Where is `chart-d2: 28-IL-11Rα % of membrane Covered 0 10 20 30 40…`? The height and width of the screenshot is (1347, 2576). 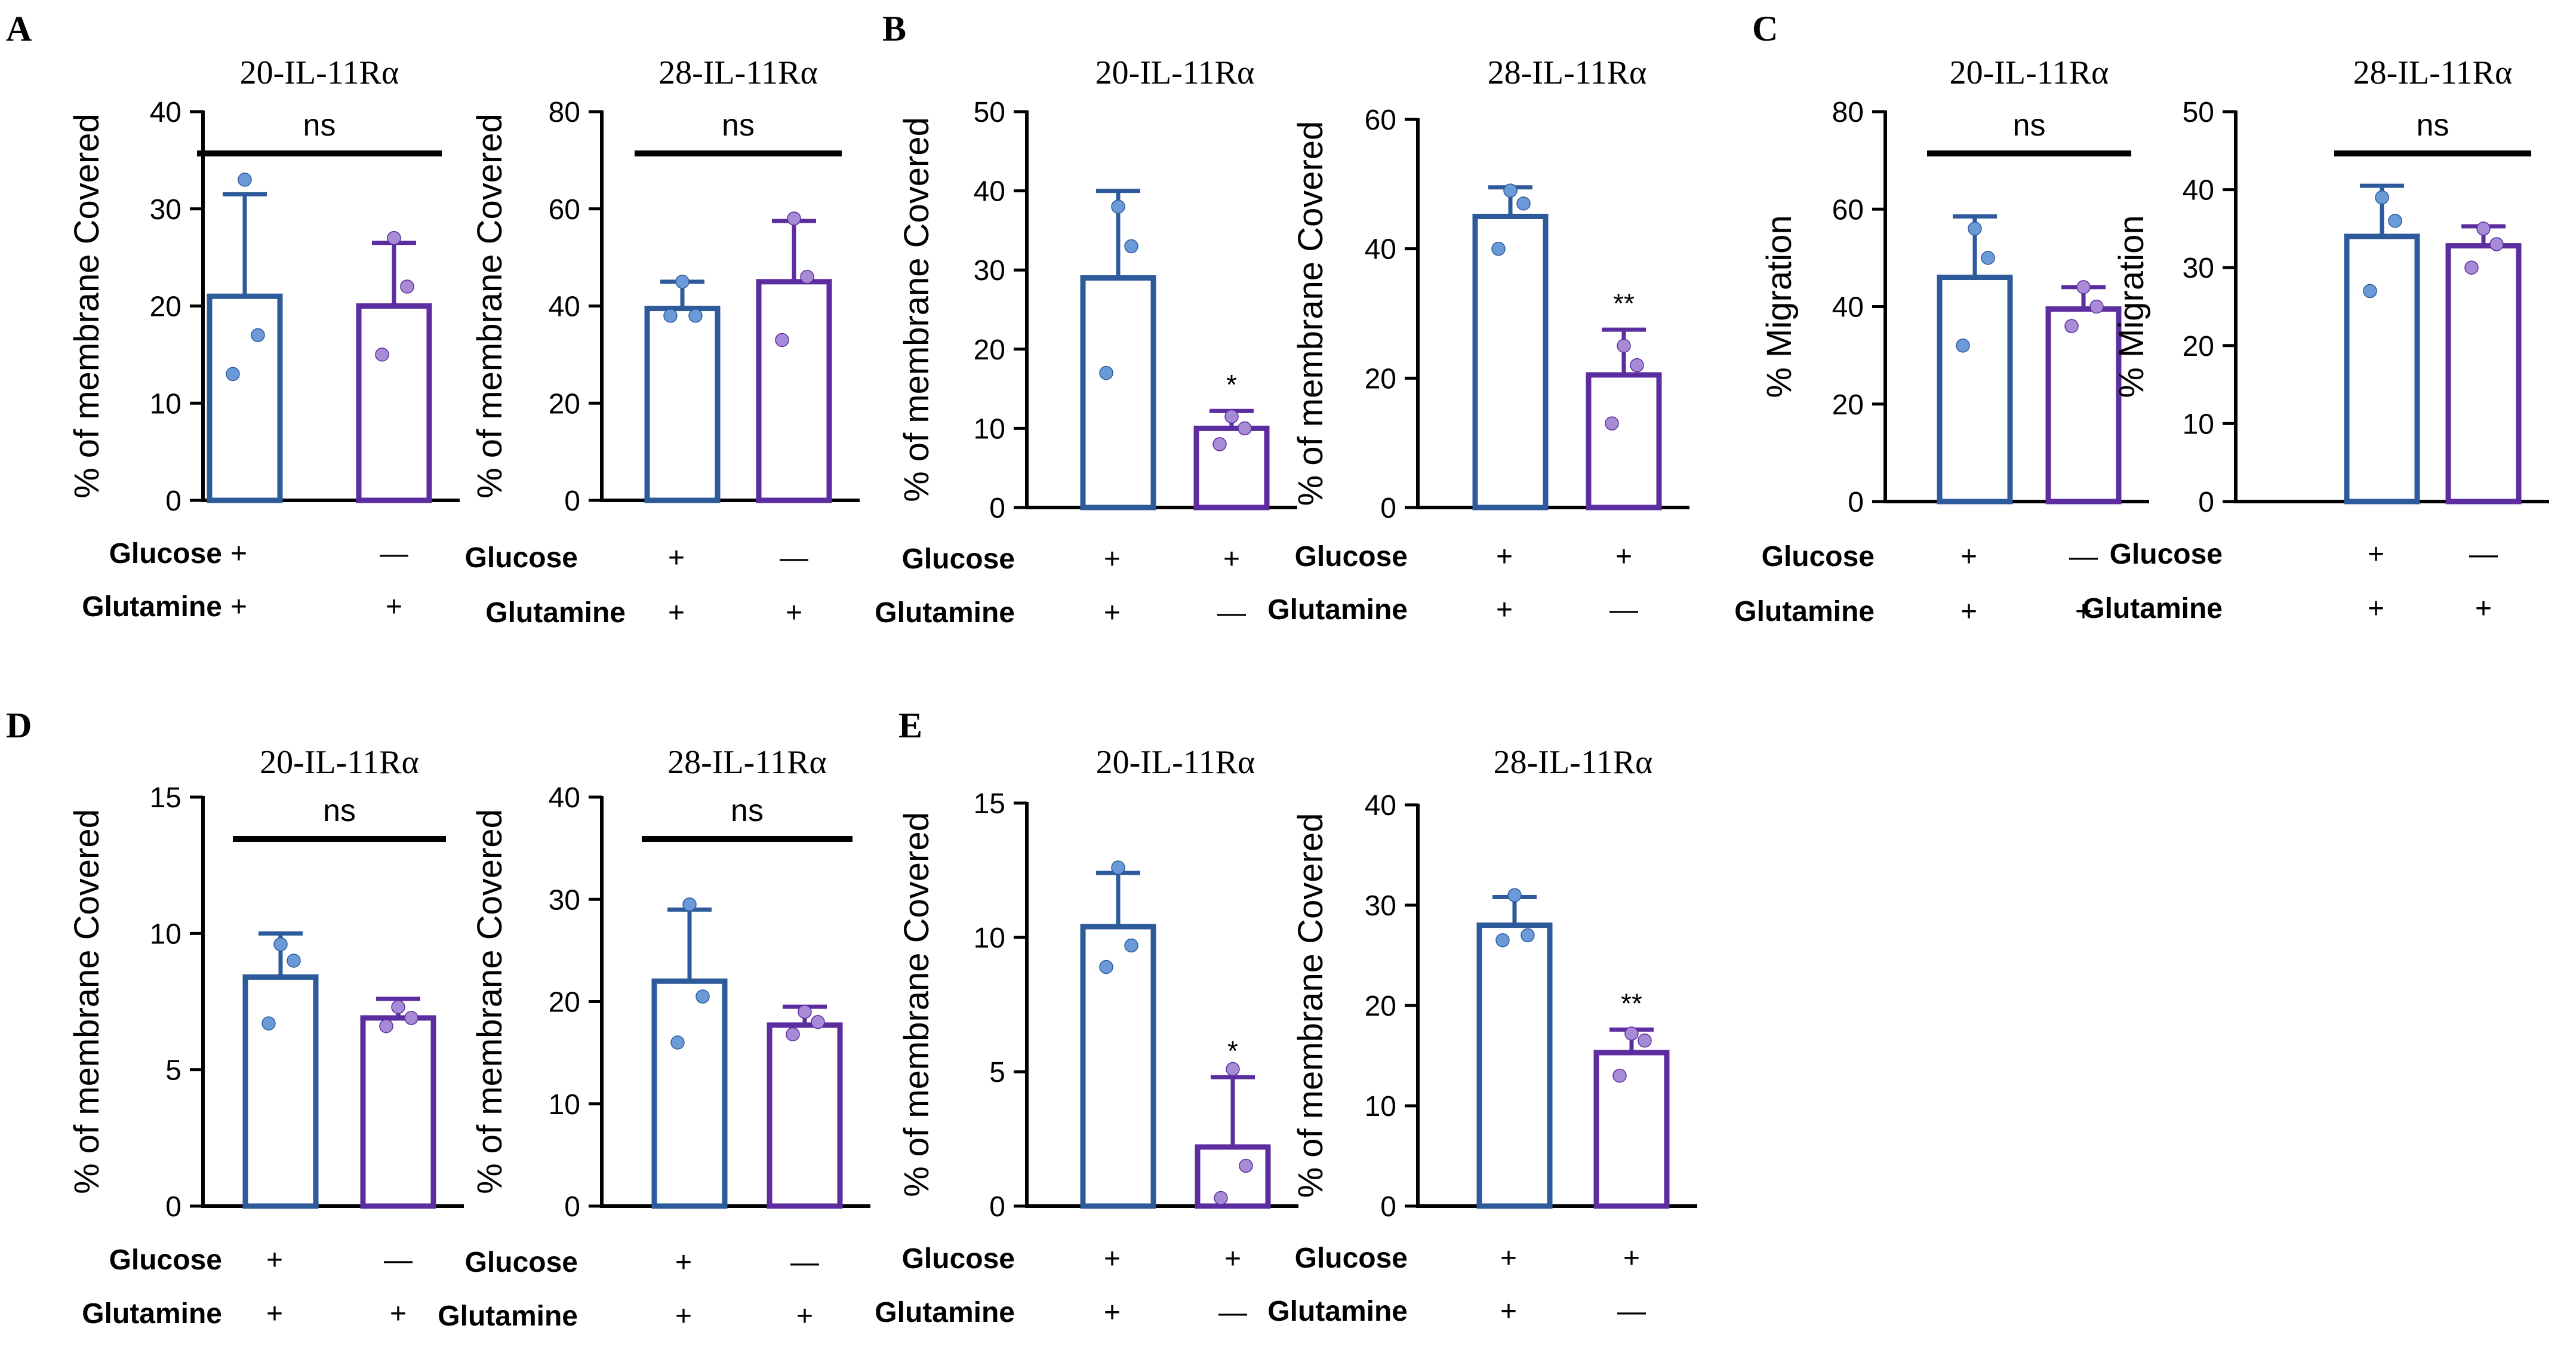 chart-d2: 28-IL-11Rα % of membrane Covered 0 10 20 30 40… is located at coordinates (654, 1038).